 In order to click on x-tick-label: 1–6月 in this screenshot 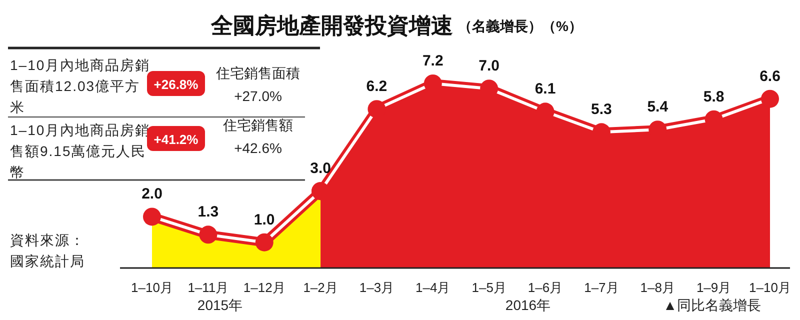, I will do `click(545, 287)`.